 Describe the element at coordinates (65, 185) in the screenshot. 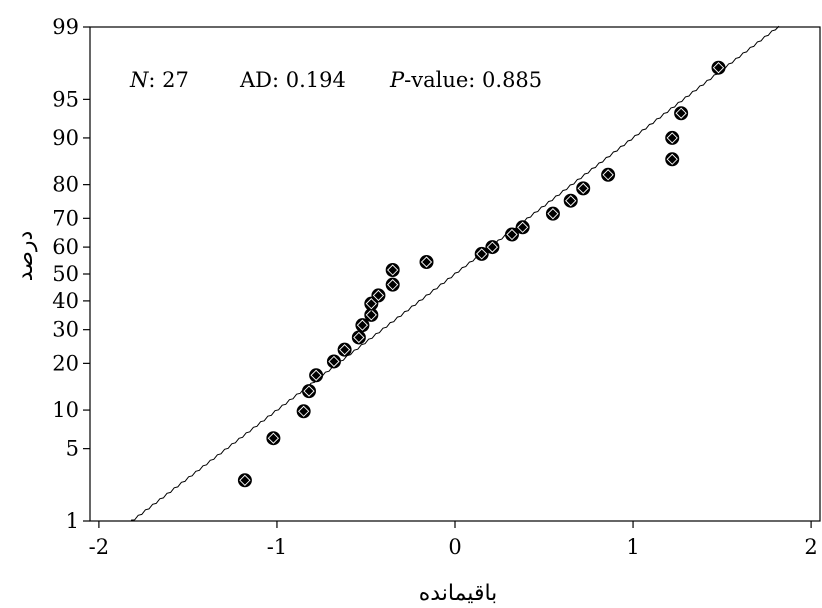

I see `y-tick-label: 80` at that location.